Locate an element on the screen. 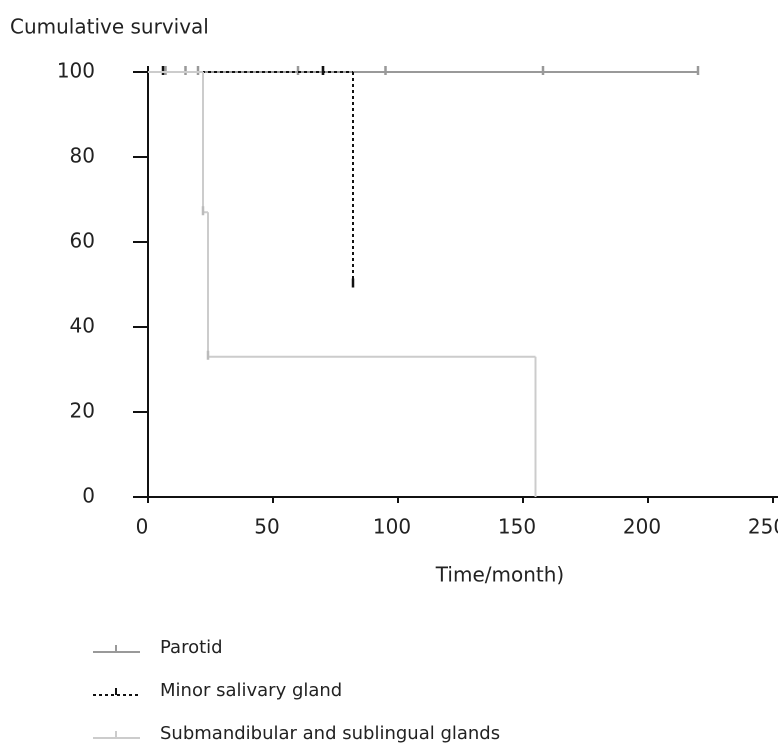 The height and width of the screenshot is (745, 778). x-tick-label: 150 is located at coordinates (517, 527).